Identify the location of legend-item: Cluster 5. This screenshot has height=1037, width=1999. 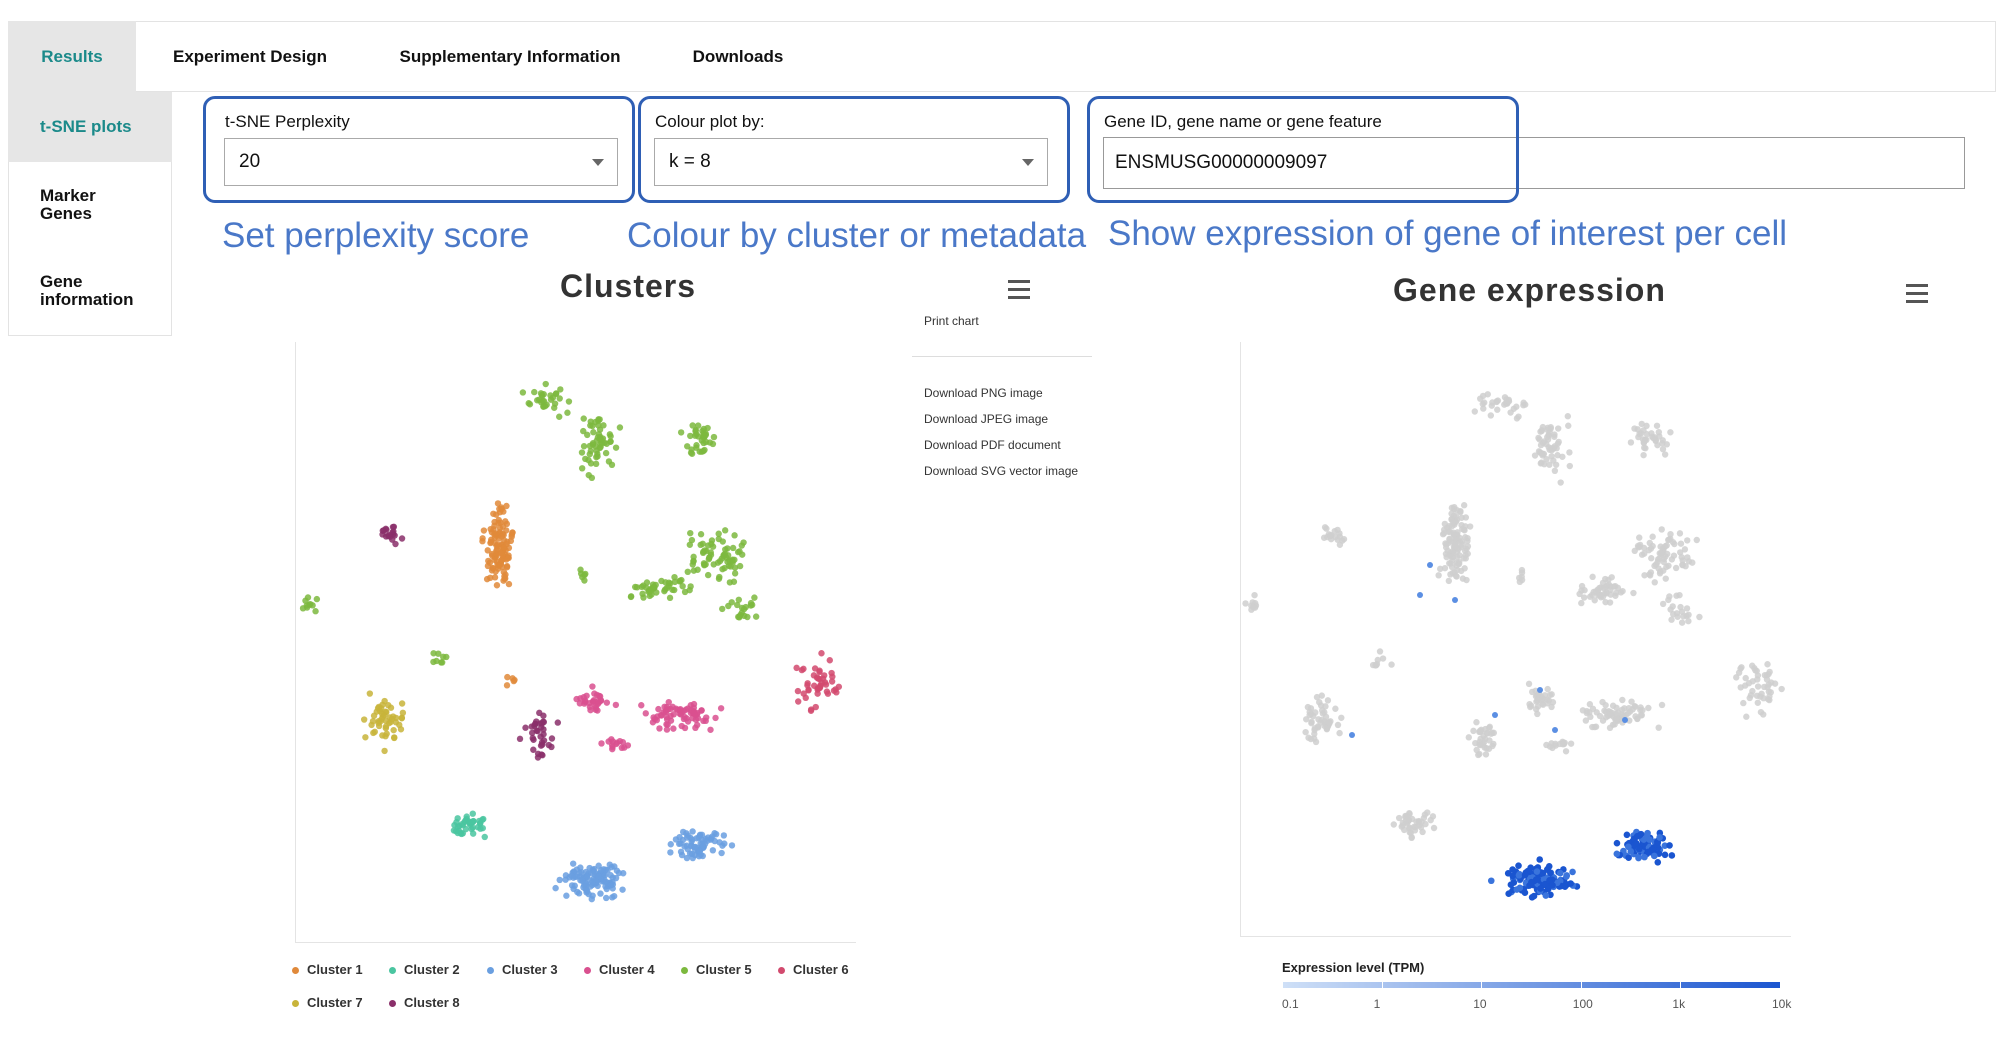
(716, 969).